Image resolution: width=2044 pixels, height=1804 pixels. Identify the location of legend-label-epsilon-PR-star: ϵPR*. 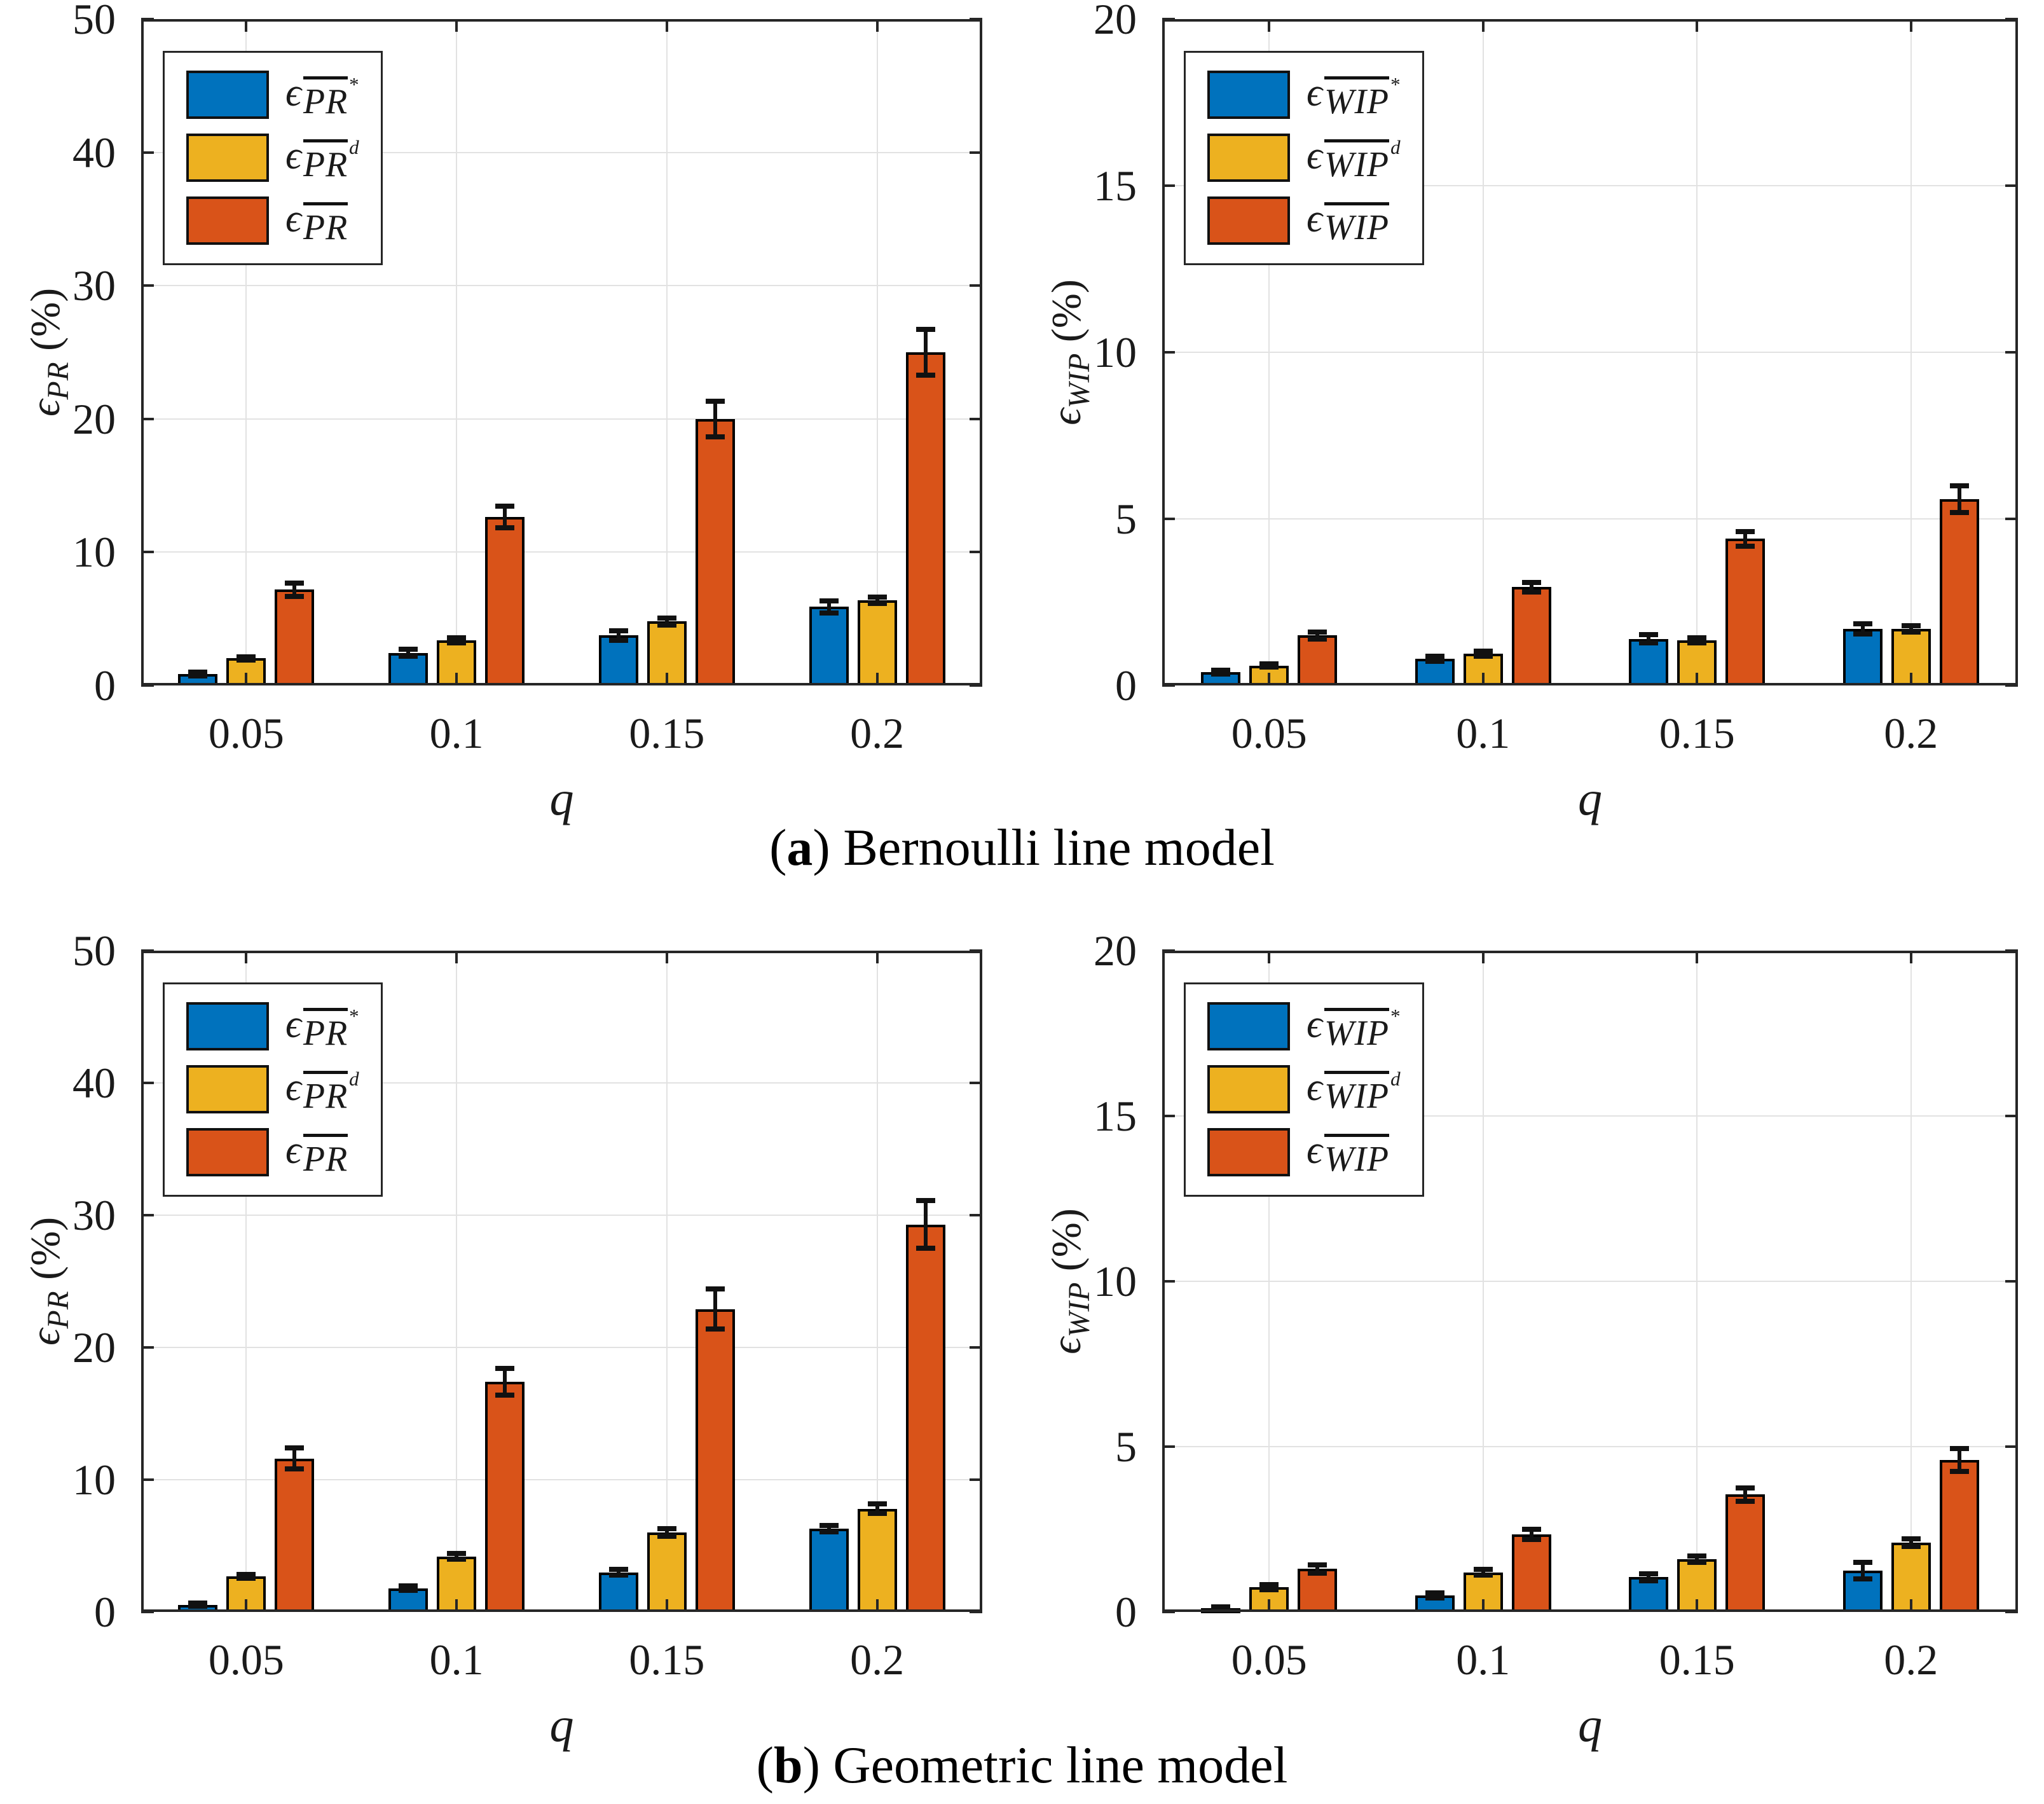
(322, 95).